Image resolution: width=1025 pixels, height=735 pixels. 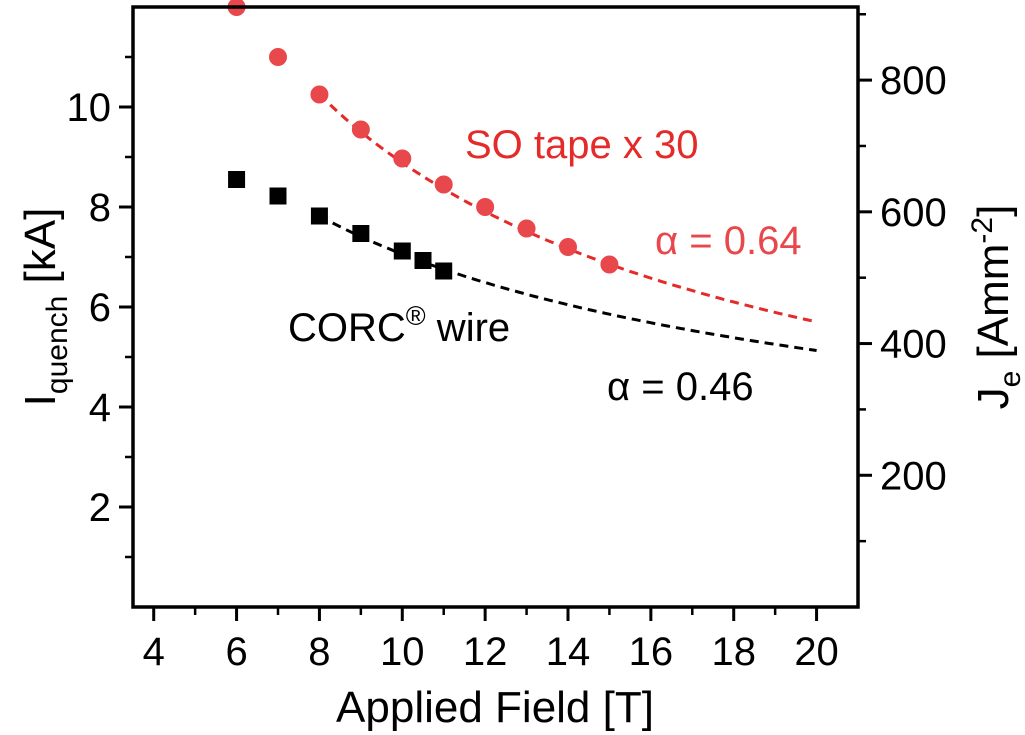 I want to click on x-tick-label: 14, so click(x=568, y=652).